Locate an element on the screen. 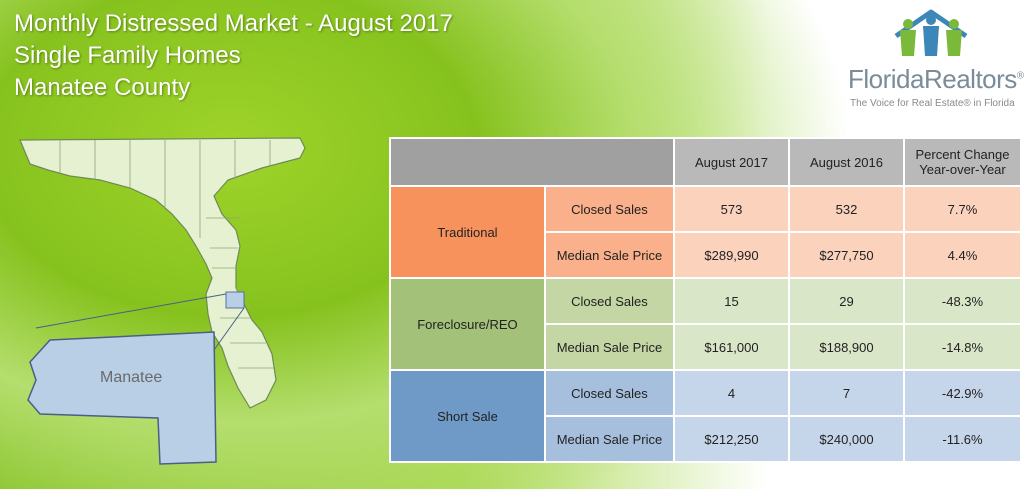  value-aug2016: $277,750 is located at coordinates (846, 255).